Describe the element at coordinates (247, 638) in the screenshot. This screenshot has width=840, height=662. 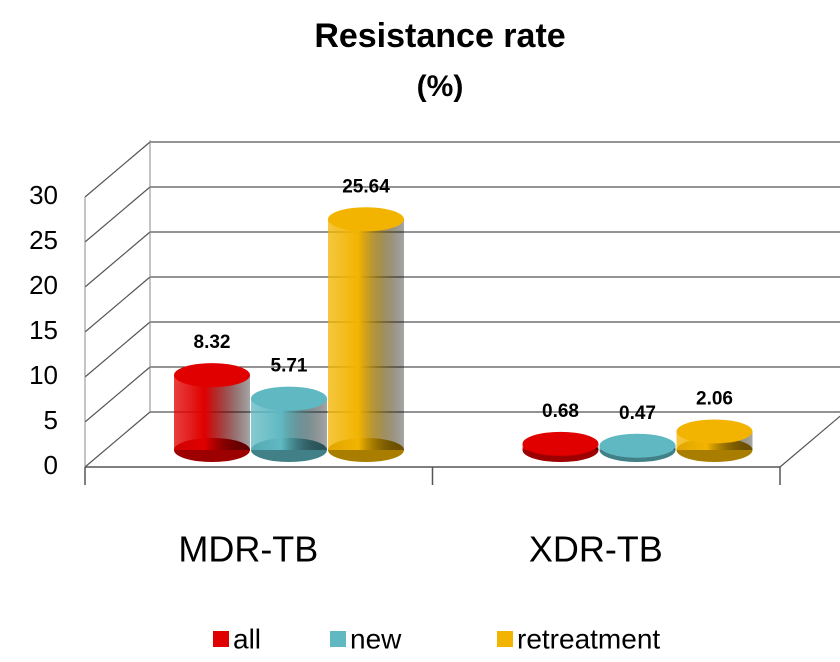
I see `legend-label: all` at that location.